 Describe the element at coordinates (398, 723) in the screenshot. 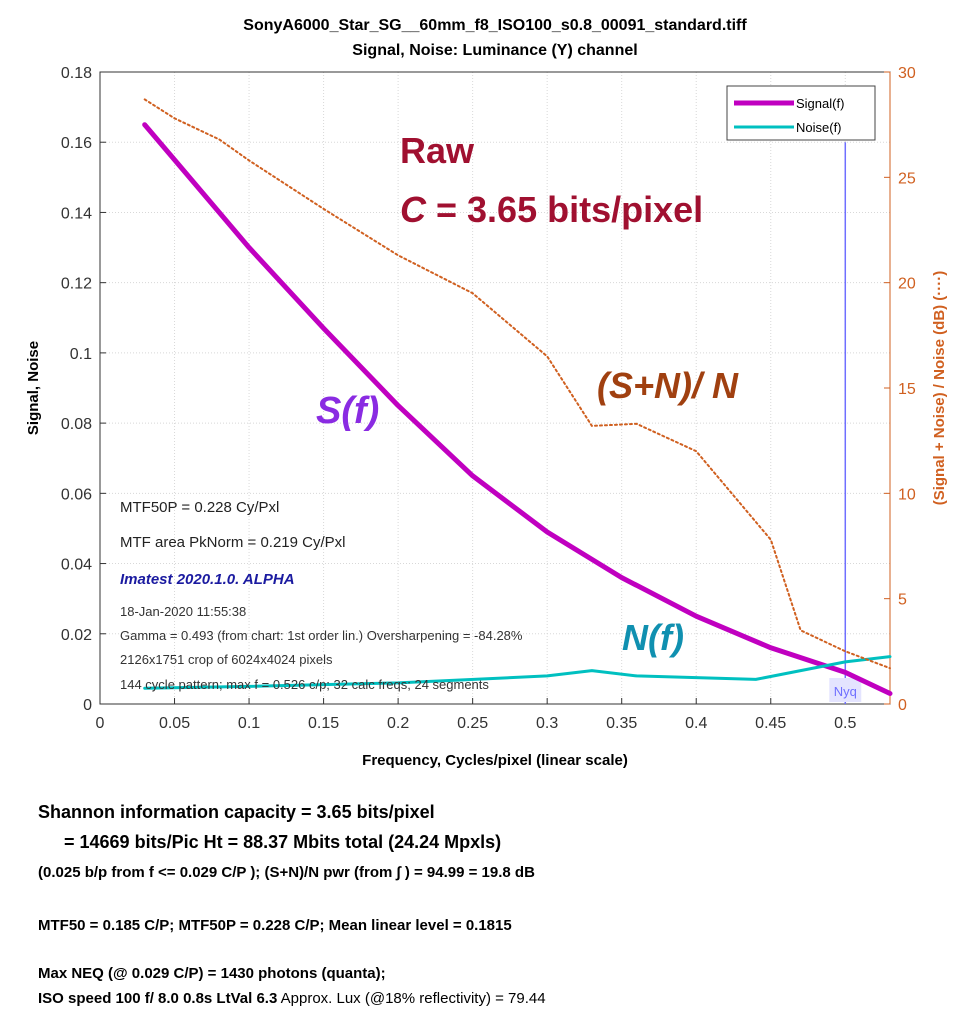

I see `x-tick-label: 0.2` at that location.